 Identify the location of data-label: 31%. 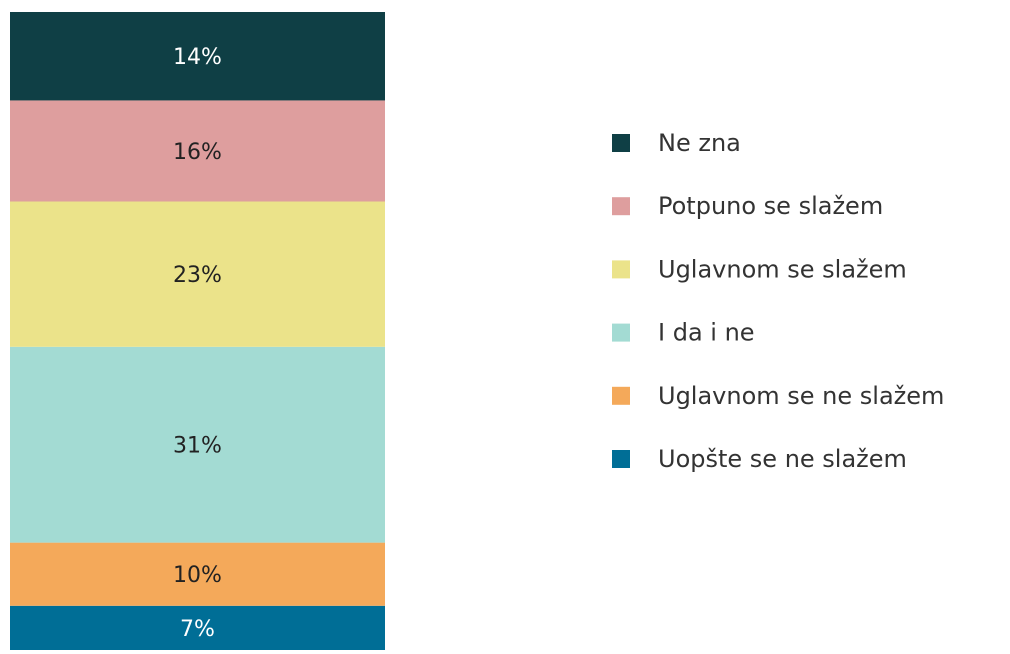
(197, 446).